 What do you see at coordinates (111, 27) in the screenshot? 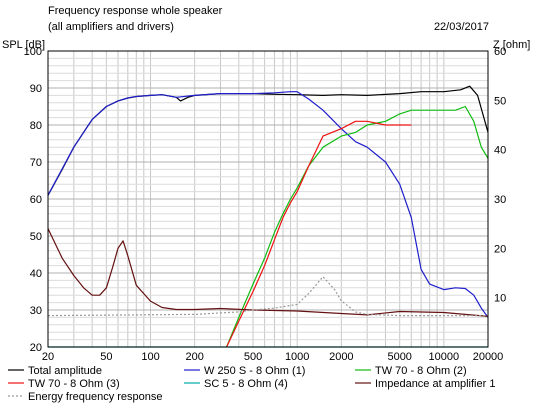
I see `chart-subtitle: (all amplifiers and drivers)` at bounding box center [111, 27].